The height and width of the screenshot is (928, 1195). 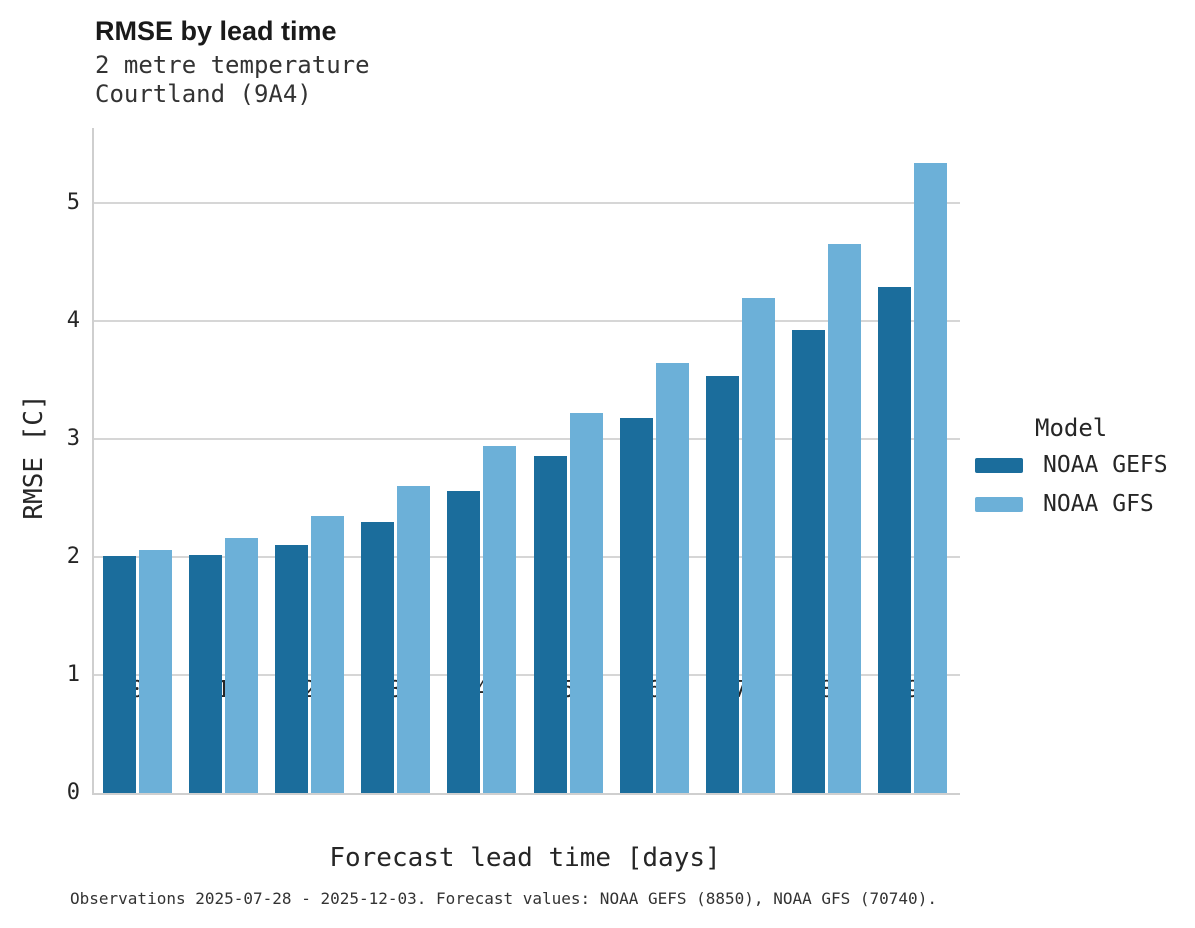 I want to click on legend-item-gfs: NOAA GFS, so click(x=1071, y=504).